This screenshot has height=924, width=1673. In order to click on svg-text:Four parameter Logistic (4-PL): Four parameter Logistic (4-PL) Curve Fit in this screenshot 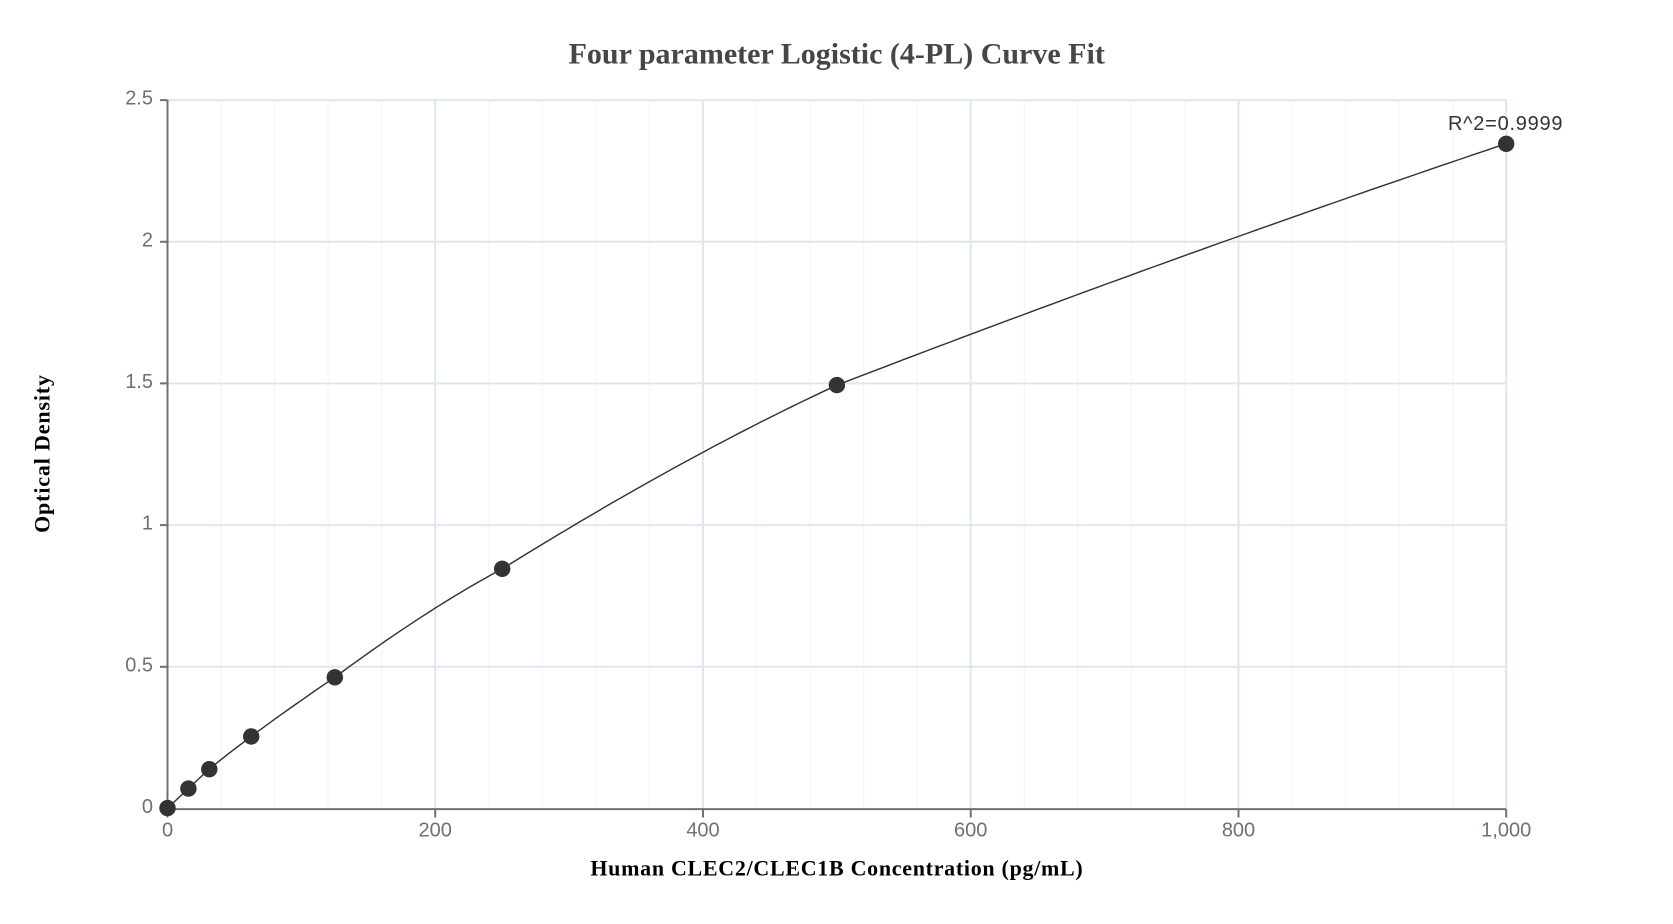, I will do `click(837, 54)`.